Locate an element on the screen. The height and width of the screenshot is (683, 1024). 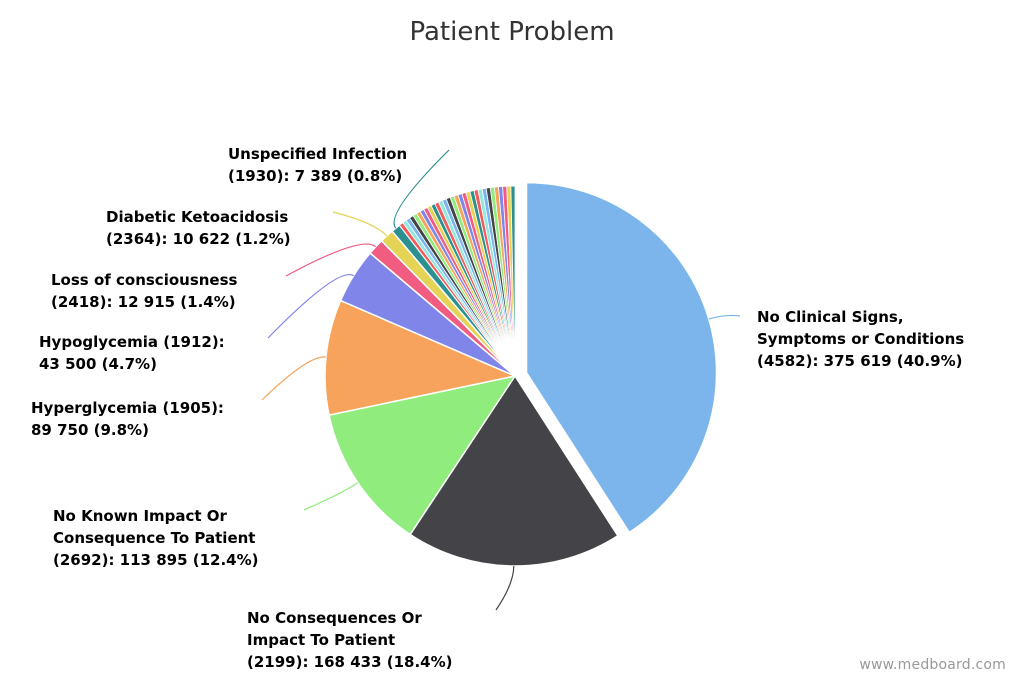
slice-label-3-line-2: Consequence To Patient is located at coordinates (154, 538).